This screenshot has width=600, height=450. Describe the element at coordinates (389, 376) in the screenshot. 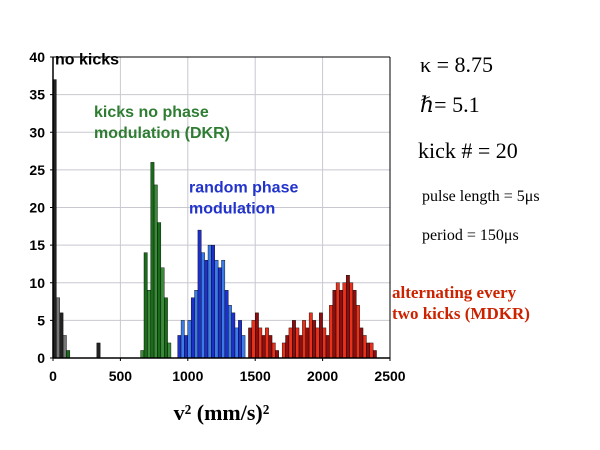

I see `x-tick-label: 2500` at that location.